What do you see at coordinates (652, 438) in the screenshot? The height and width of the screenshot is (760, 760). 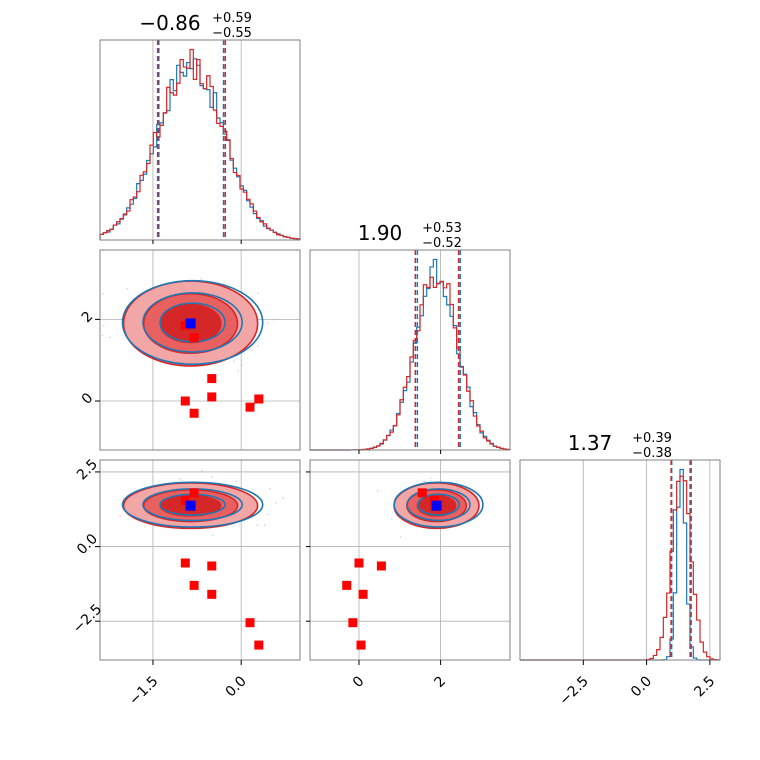 I see `panel-title-plus-param2: +0.39` at bounding box center [652, 438].